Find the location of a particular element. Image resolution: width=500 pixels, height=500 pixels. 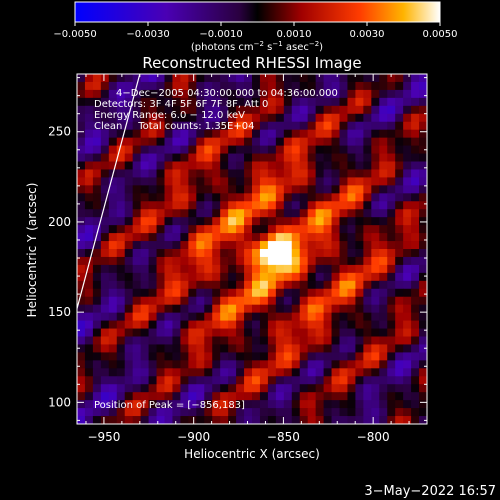

y-axis-label: Heliocentric Y (arcsec) is located at coordinates (32, 250).